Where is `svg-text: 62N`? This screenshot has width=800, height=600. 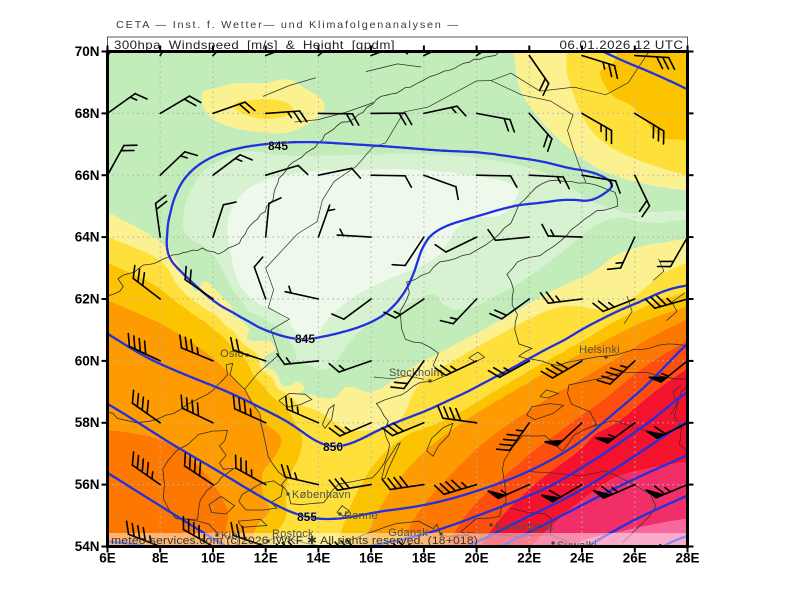
svg-text: 62N is located at coordinates (87, 299).